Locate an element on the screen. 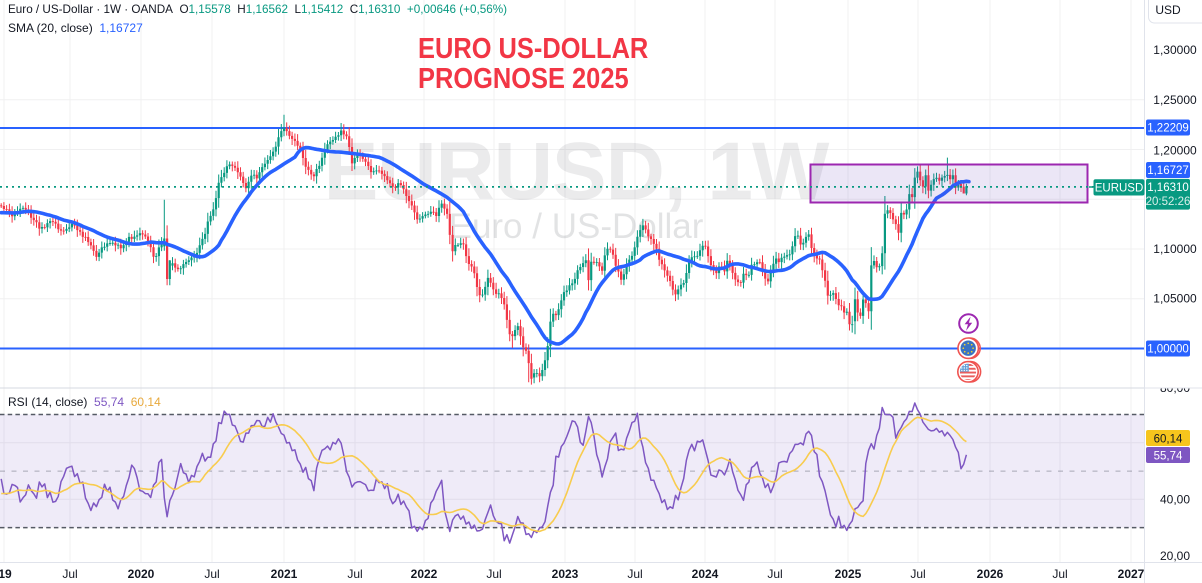 The height and width of the screenshot is (583, 1202). svg-text: 20:52:26 is located at coordinates (1168, 202).